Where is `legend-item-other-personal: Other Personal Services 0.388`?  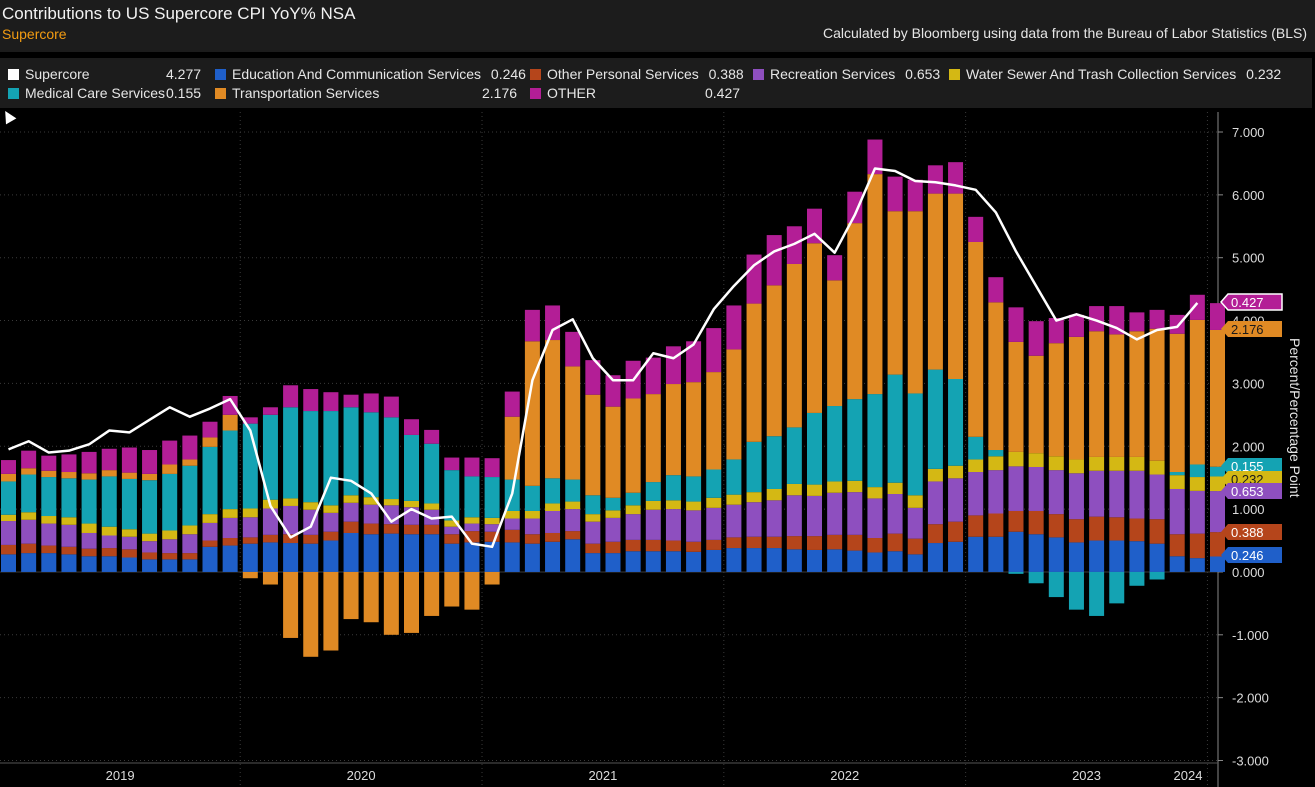 legend-item-other-personal: Other Personal Services 0.388 is located at coordinates (637, 74).